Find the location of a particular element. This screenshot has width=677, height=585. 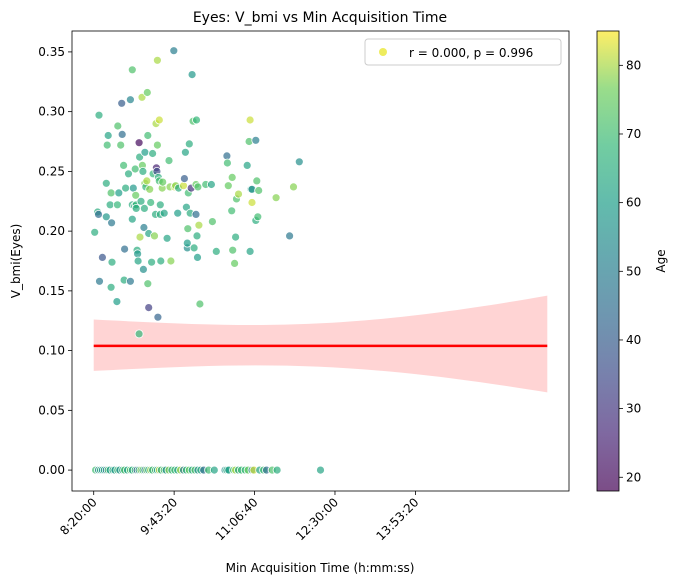

y-axis-ticks: 0.00 0.05 0.10 0.15 0.20 0.25 0.30 0.35 is located at coordinates (55, 261).